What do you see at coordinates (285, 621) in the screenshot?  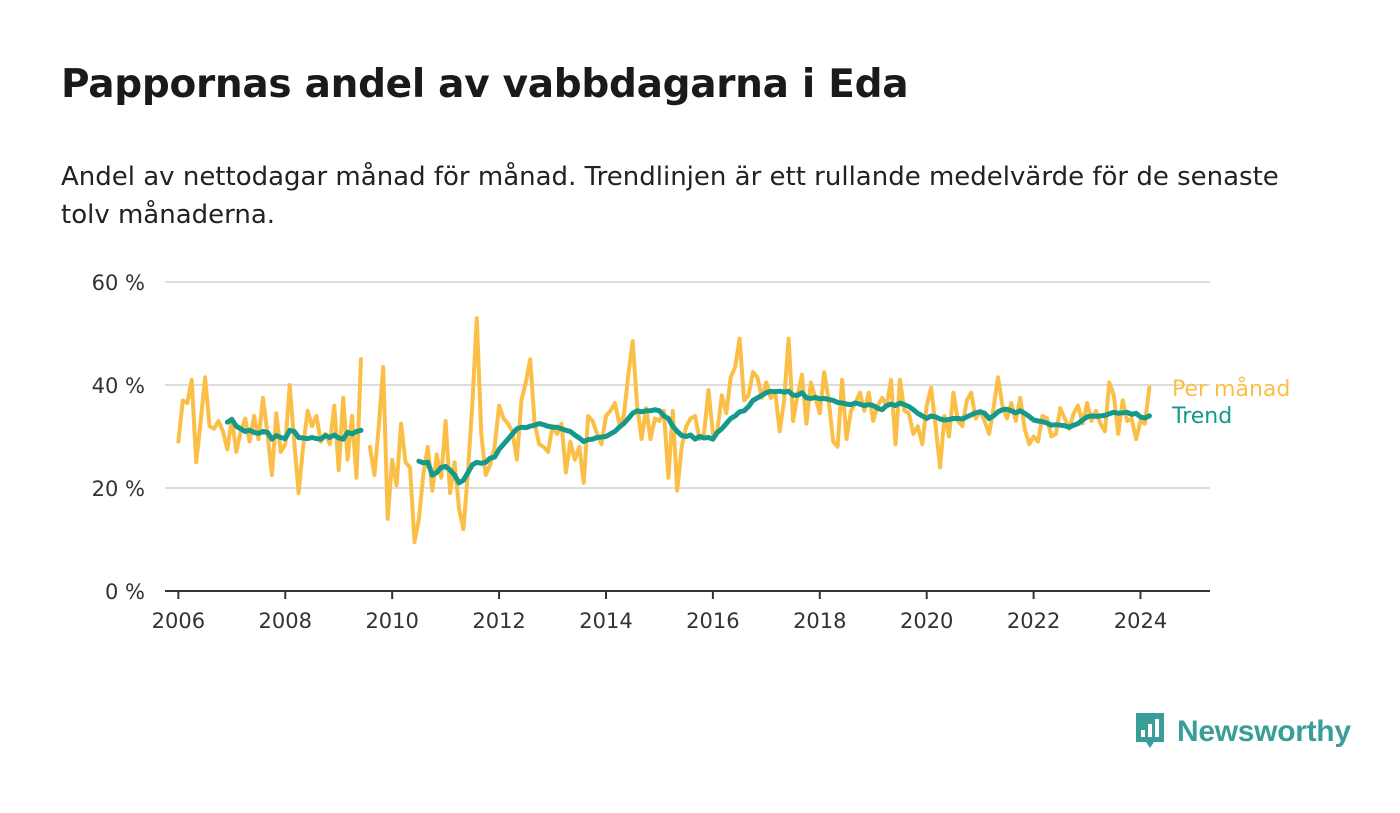 I see `x-tick-label: 2008` at bounding box center [285, 621].